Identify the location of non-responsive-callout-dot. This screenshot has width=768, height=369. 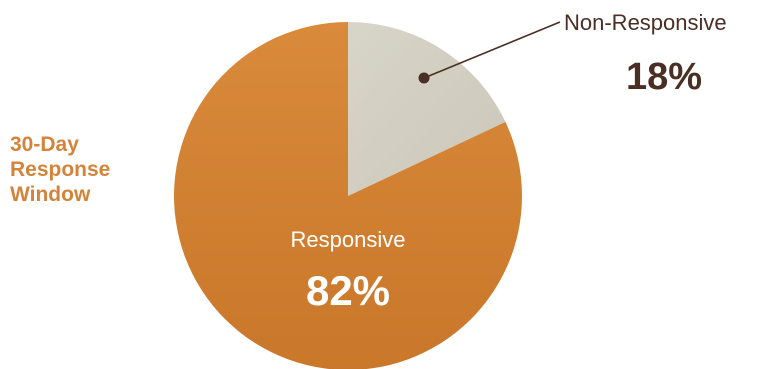
(424, 78).